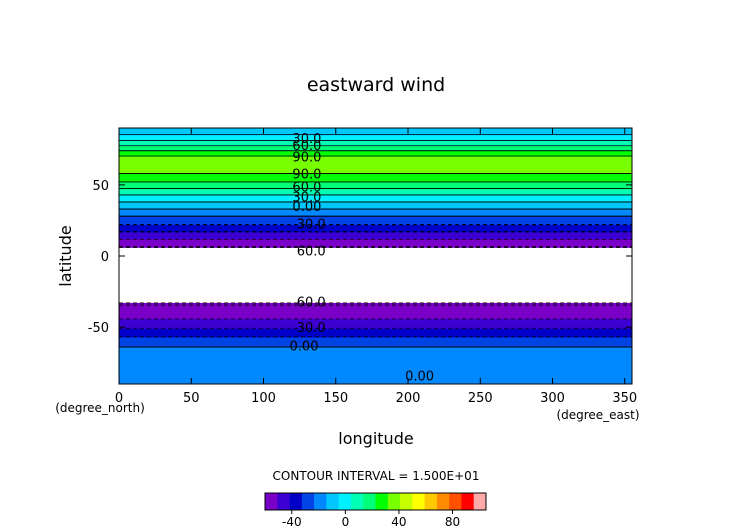 The width and height of the screenshot is (752, 532). I want to click on colorbar: -40 0 40 80, so click(375, 510).